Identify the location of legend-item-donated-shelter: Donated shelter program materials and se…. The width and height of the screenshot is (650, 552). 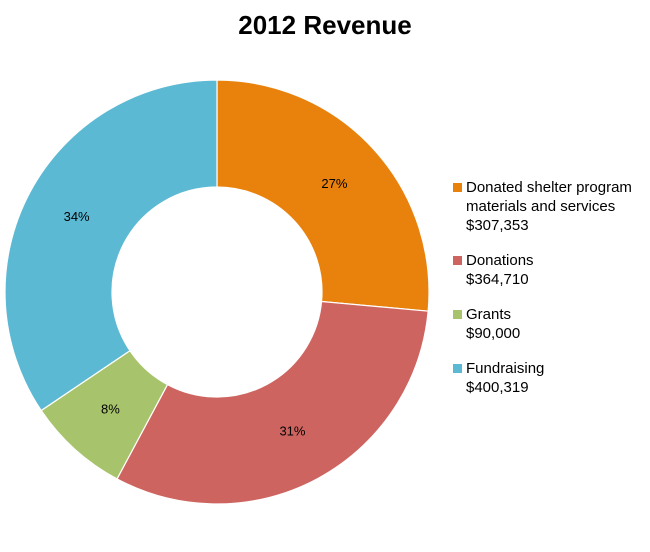
(549, 206).